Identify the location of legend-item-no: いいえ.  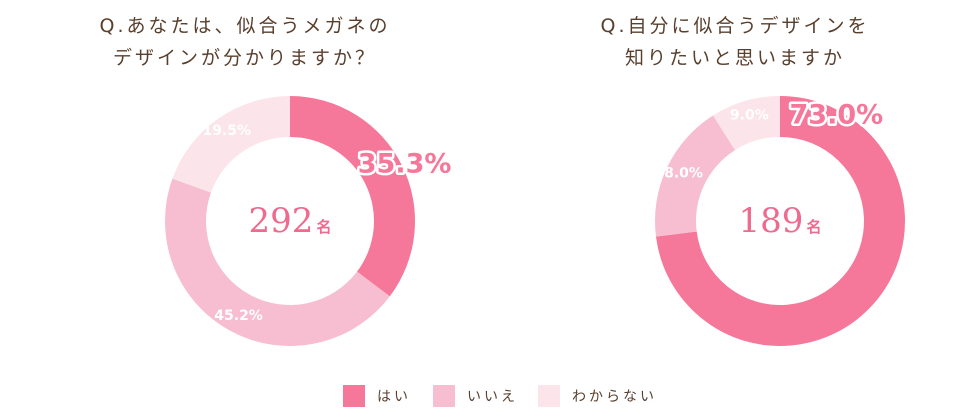
(475, 396).